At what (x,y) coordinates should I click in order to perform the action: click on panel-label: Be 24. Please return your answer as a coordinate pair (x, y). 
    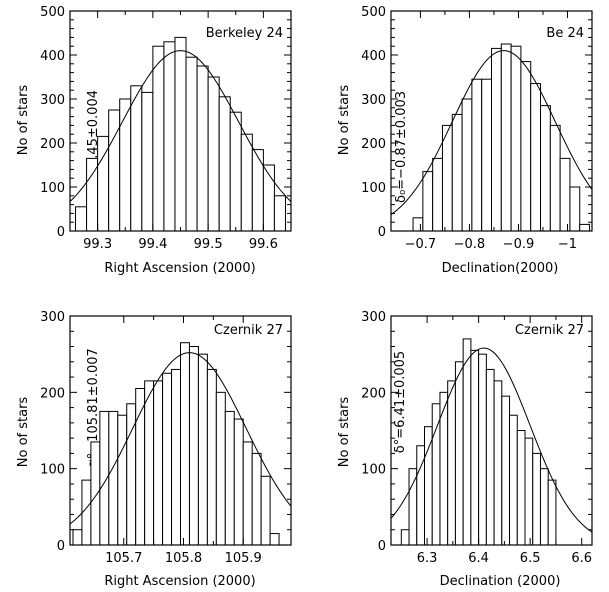
    Looking at the image, I should click on (565, 33).